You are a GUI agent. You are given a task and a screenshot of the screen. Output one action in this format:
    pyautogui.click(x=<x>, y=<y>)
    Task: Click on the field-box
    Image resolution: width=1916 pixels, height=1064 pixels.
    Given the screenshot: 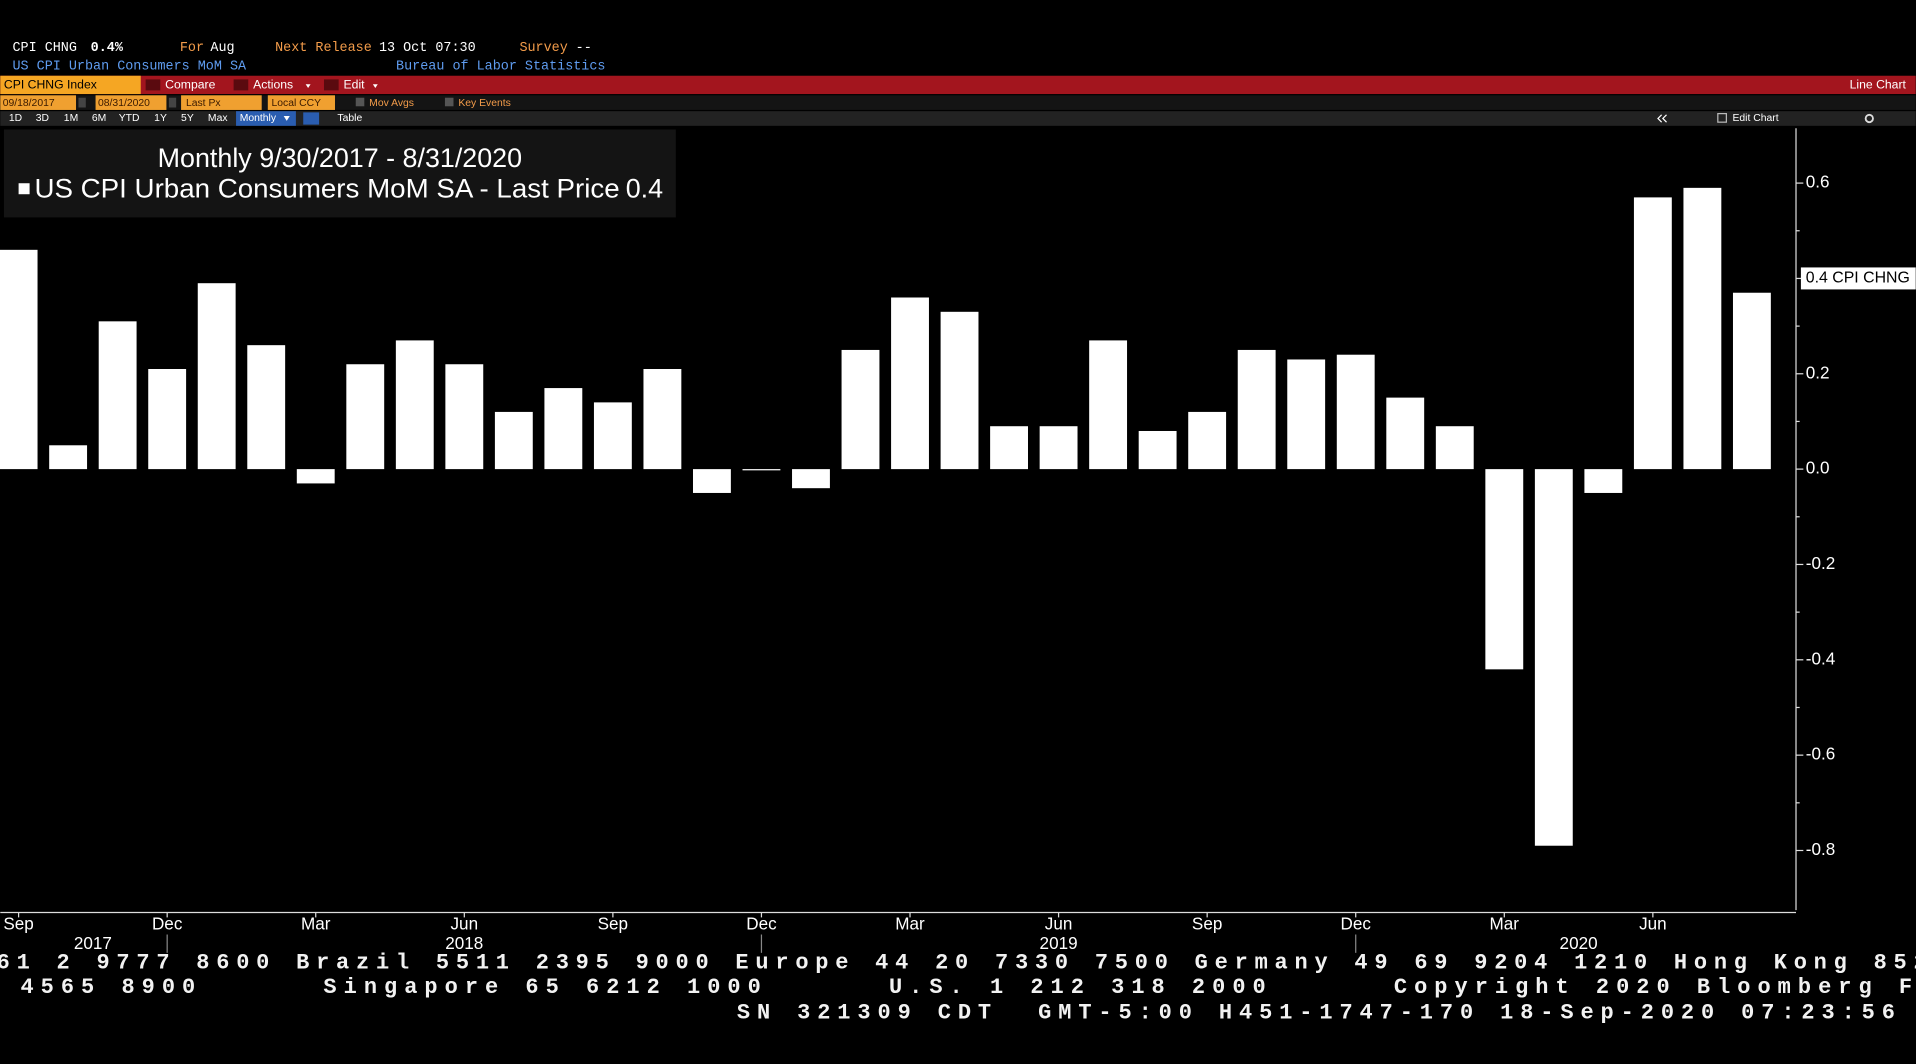 What is the action you would take?
    pyautogui.click(x=221, y=102)
    